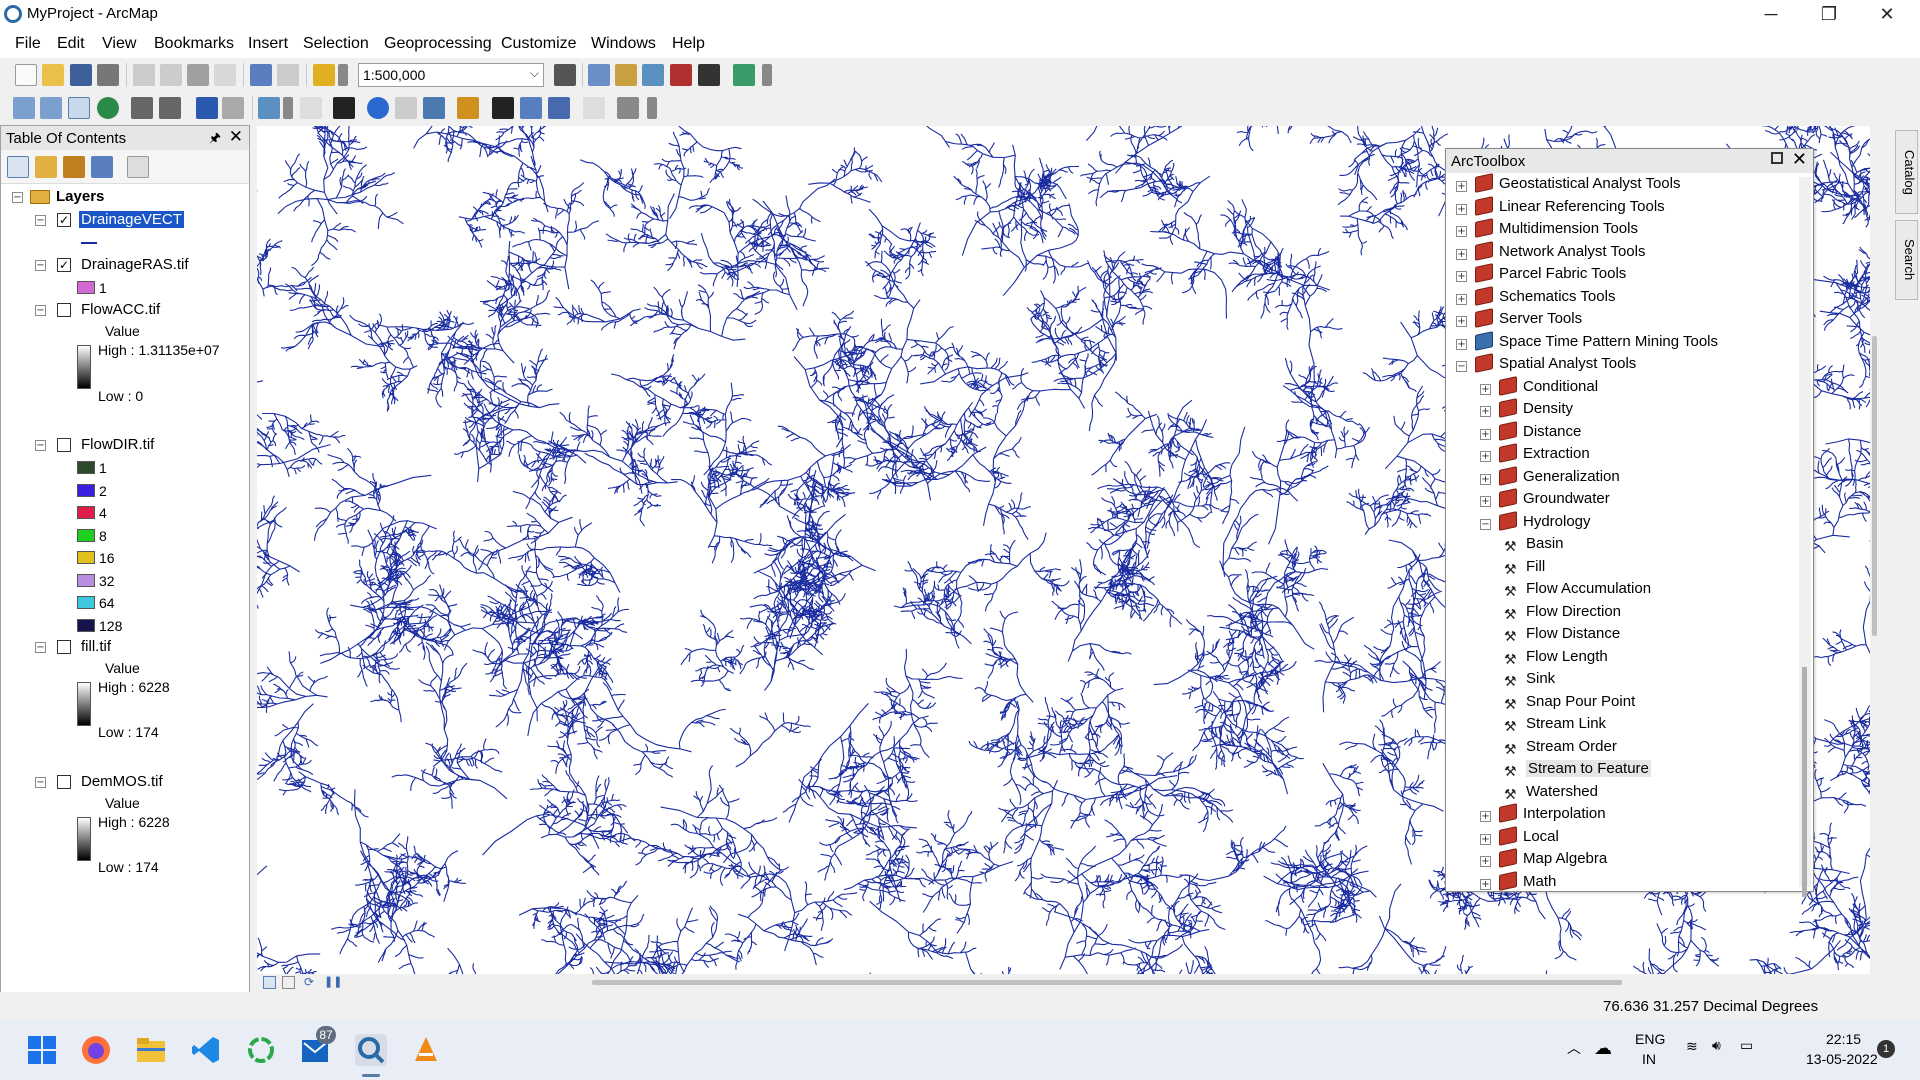 The width and height of the screenshot is (1920, 1080). What do you see at coordinates (1529, 681) in the screenshot?
I see `toolbox-item-sink: ⚒ Sink` at bounding box center [1529, 681].